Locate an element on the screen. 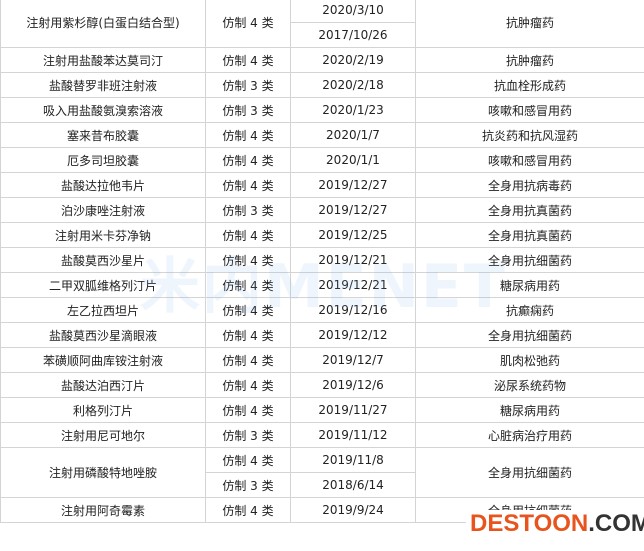 This screenshot has width=644, height=551. table-row: 利格列汀片 仿制 4 类 2019/11/27 糖尿病用药 is located at coordinates (322, 410).